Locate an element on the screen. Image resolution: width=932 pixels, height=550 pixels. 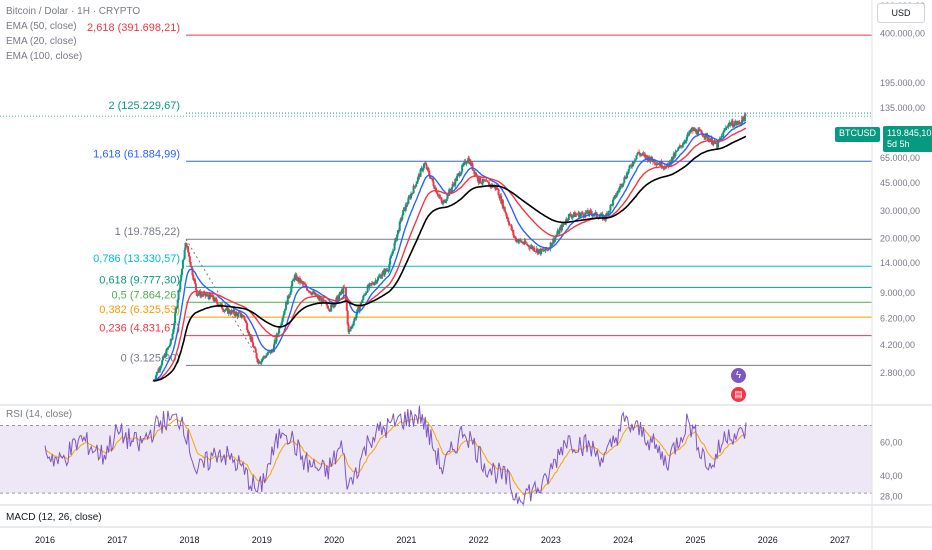
time-tick-label: 2024 is located at coordinates (623, 540).